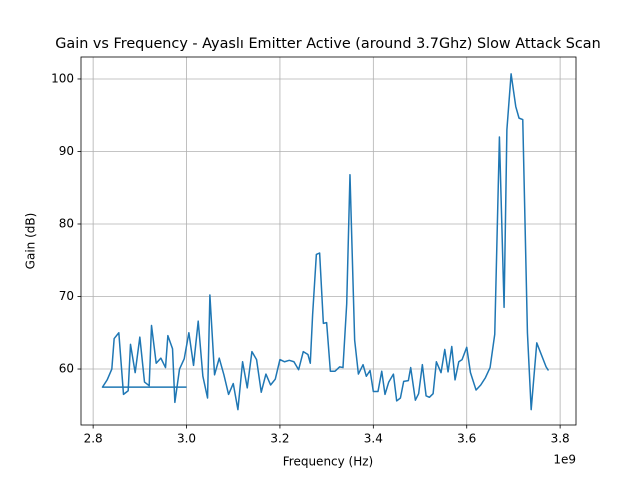 The width and height of the screenshot is (640, 480). Describe the element at coordinates (560, 439) in the screenshot. I see `x-tick-label: 3.8` at that location.